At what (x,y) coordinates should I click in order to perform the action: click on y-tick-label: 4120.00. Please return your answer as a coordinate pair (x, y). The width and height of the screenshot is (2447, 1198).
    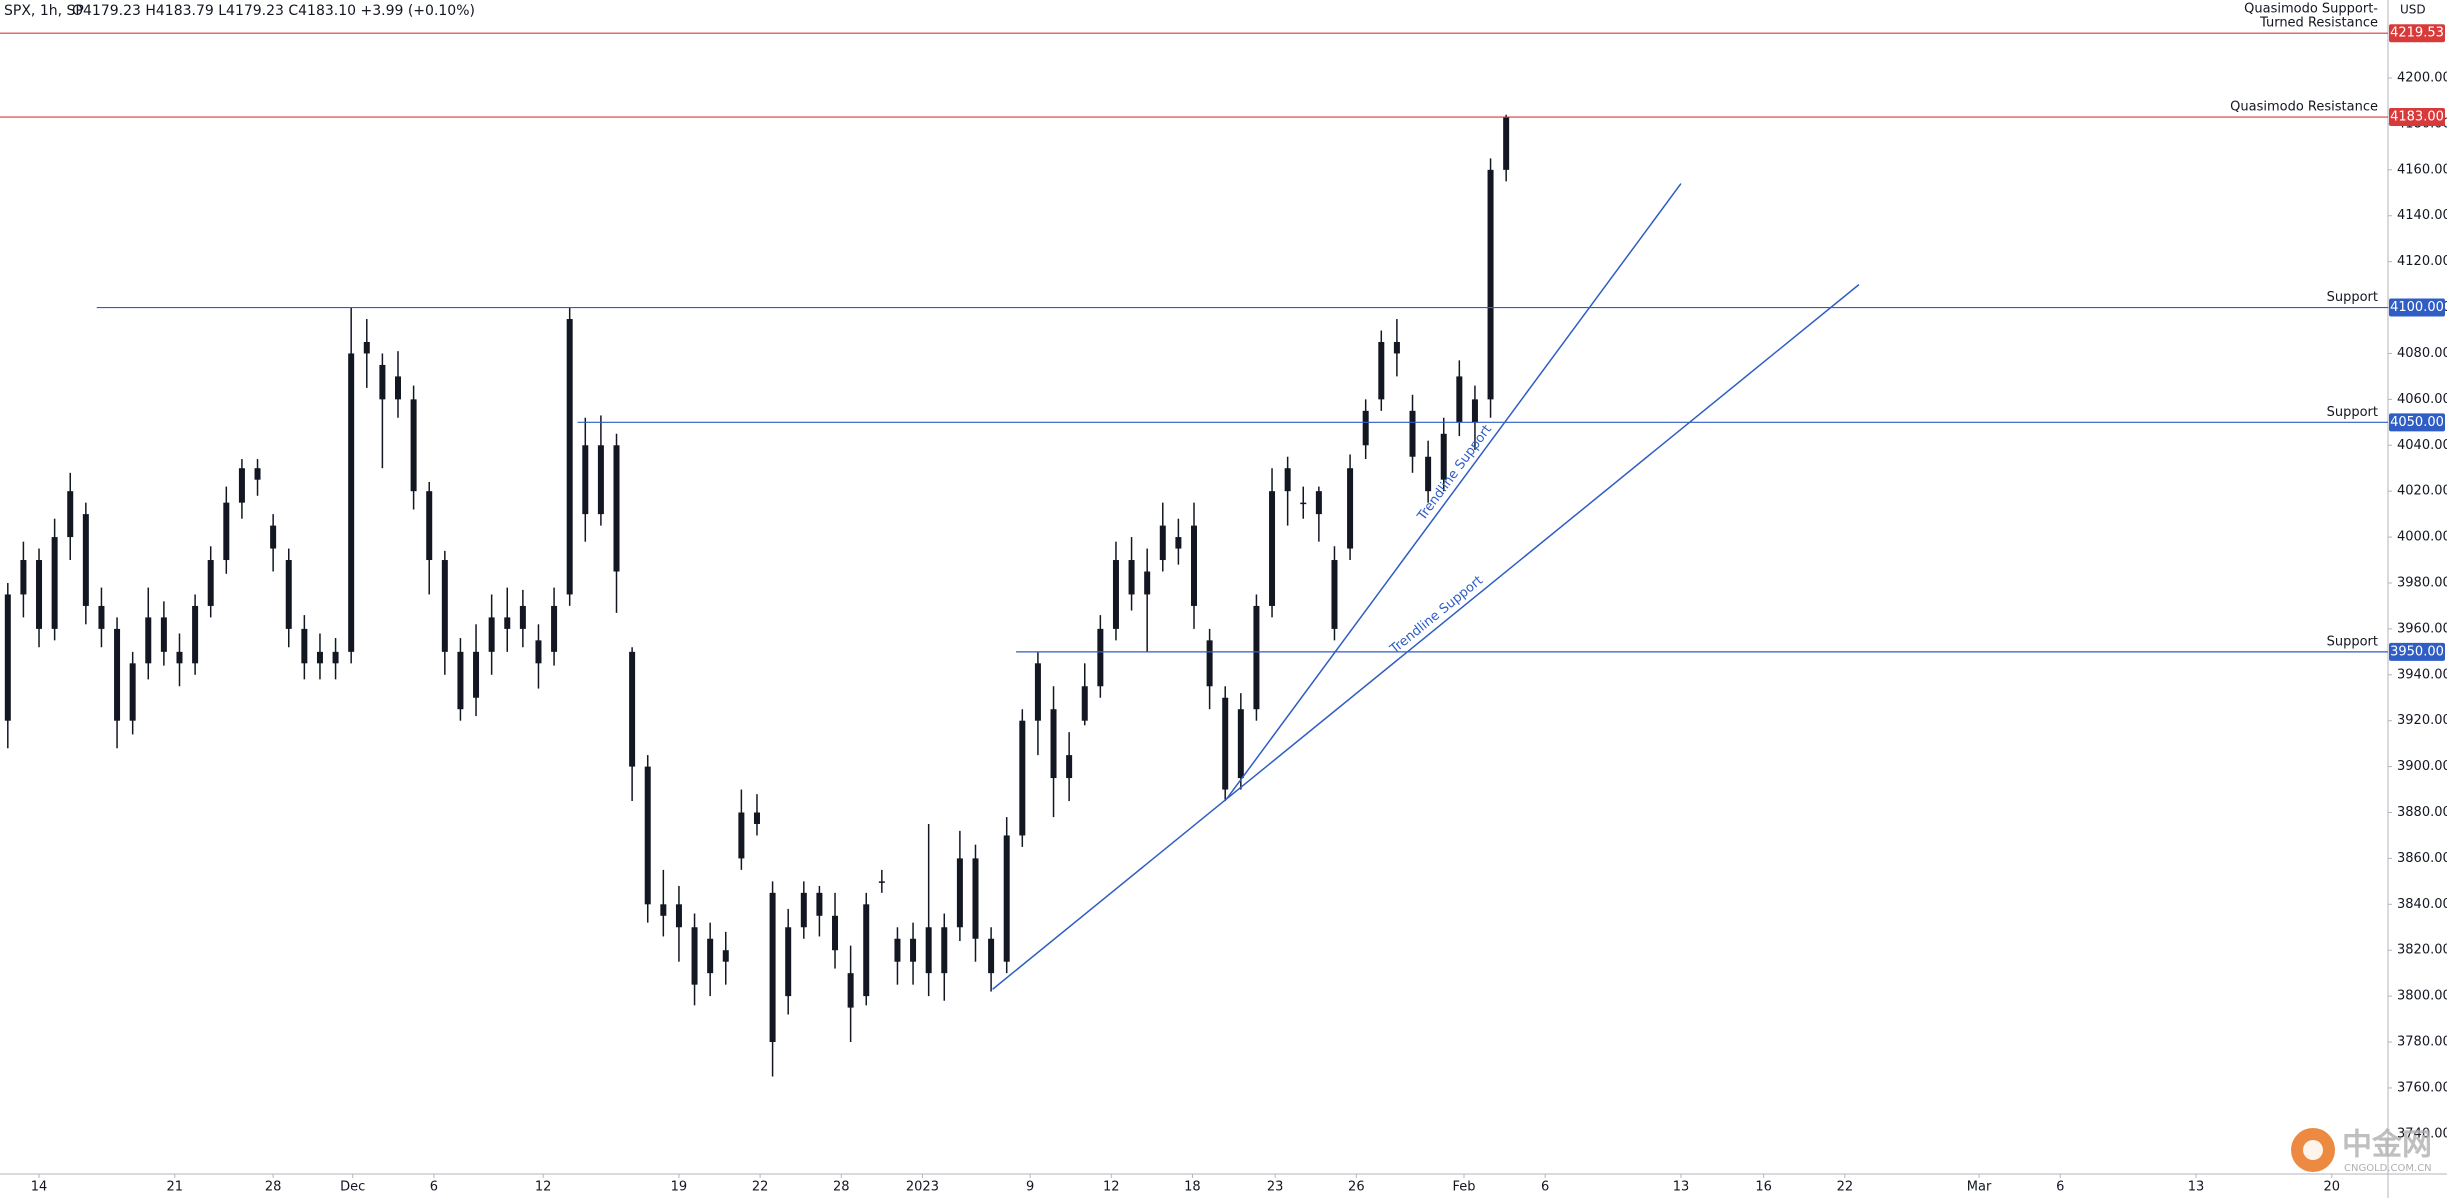
    Looking at the image, I should click on (2422, 261).